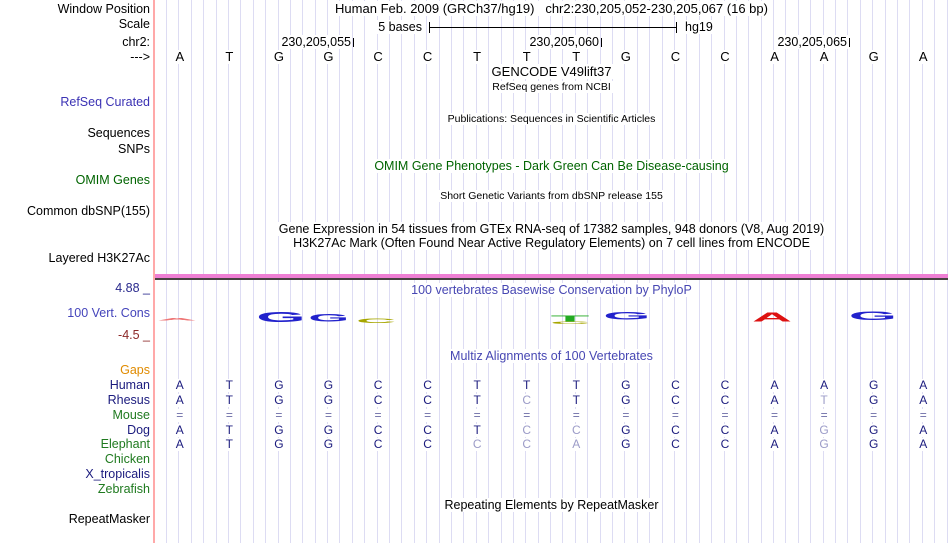  What do you see at coordinates (923, 430) in the screenshot?
I see `alignment-dog-base: A` at bounding box center [923, 430].